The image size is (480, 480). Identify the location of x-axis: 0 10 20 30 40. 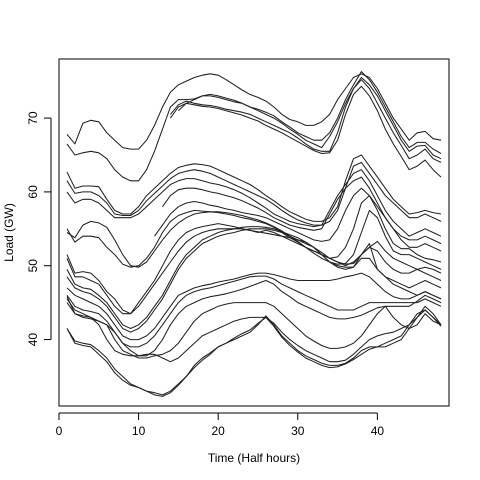
(220, 425).